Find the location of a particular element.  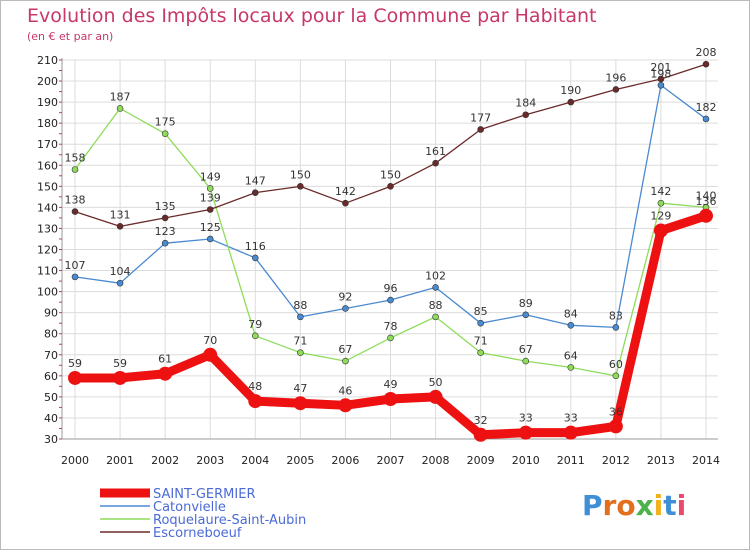

data-point-roquelaure-saint-aubin-2011 is located at coordinates (571, 367).